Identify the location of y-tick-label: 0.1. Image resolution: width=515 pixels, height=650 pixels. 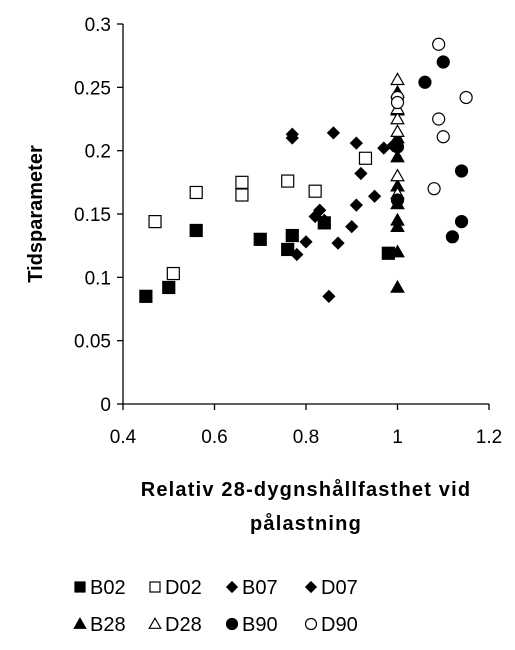
(98, 278).